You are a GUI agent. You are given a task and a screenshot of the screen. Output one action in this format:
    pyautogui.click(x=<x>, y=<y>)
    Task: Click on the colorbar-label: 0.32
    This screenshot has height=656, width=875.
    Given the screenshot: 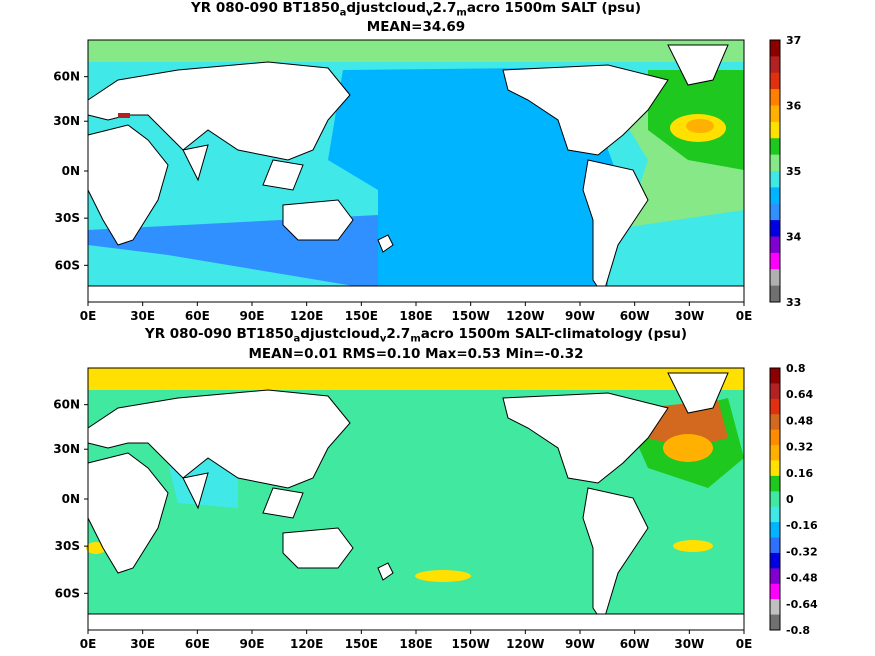 What is the action you would take?
    pyautogui.click(x=799, y=447)
    